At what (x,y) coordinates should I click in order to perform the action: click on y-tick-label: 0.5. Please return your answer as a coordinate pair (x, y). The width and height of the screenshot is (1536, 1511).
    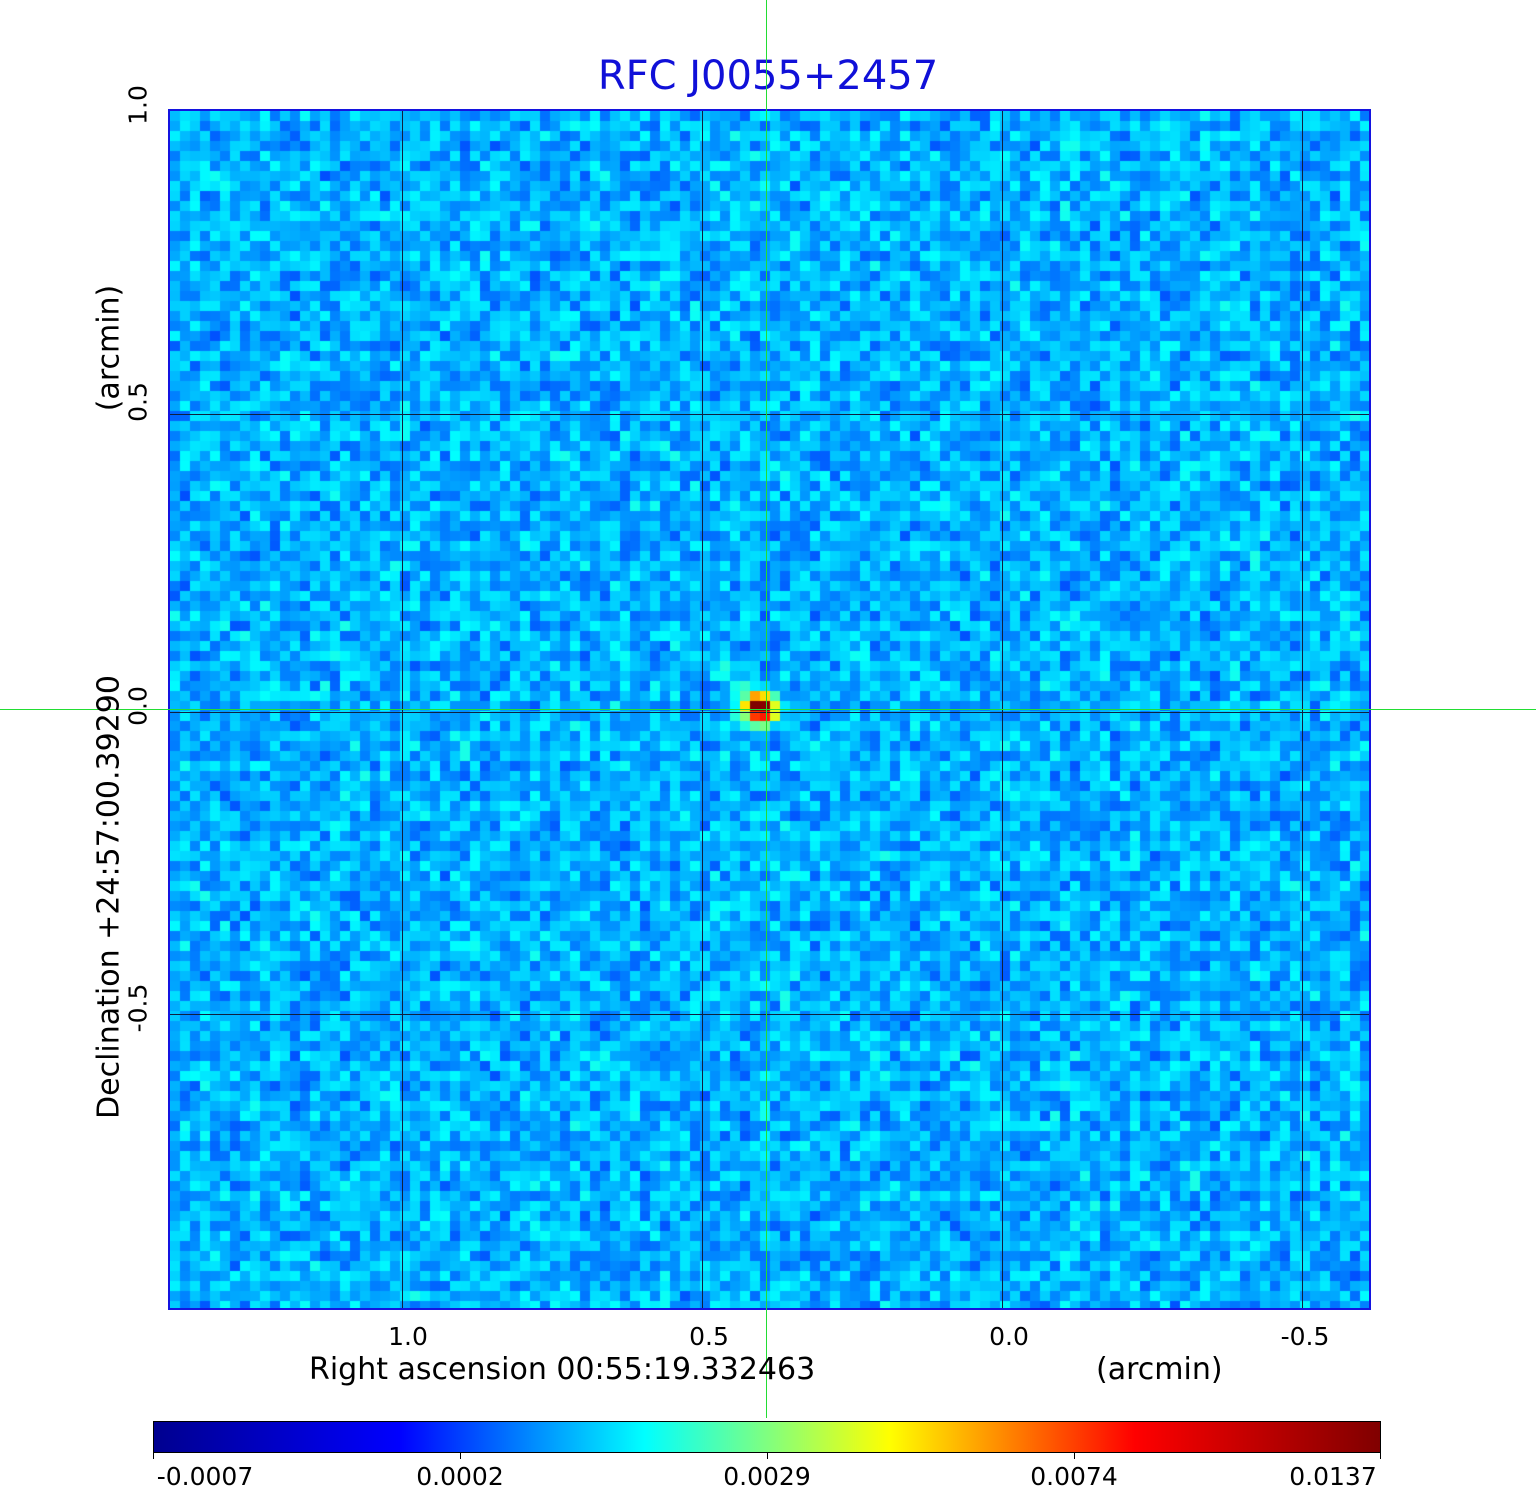
    Looking at the image, I should click on (138, 402).